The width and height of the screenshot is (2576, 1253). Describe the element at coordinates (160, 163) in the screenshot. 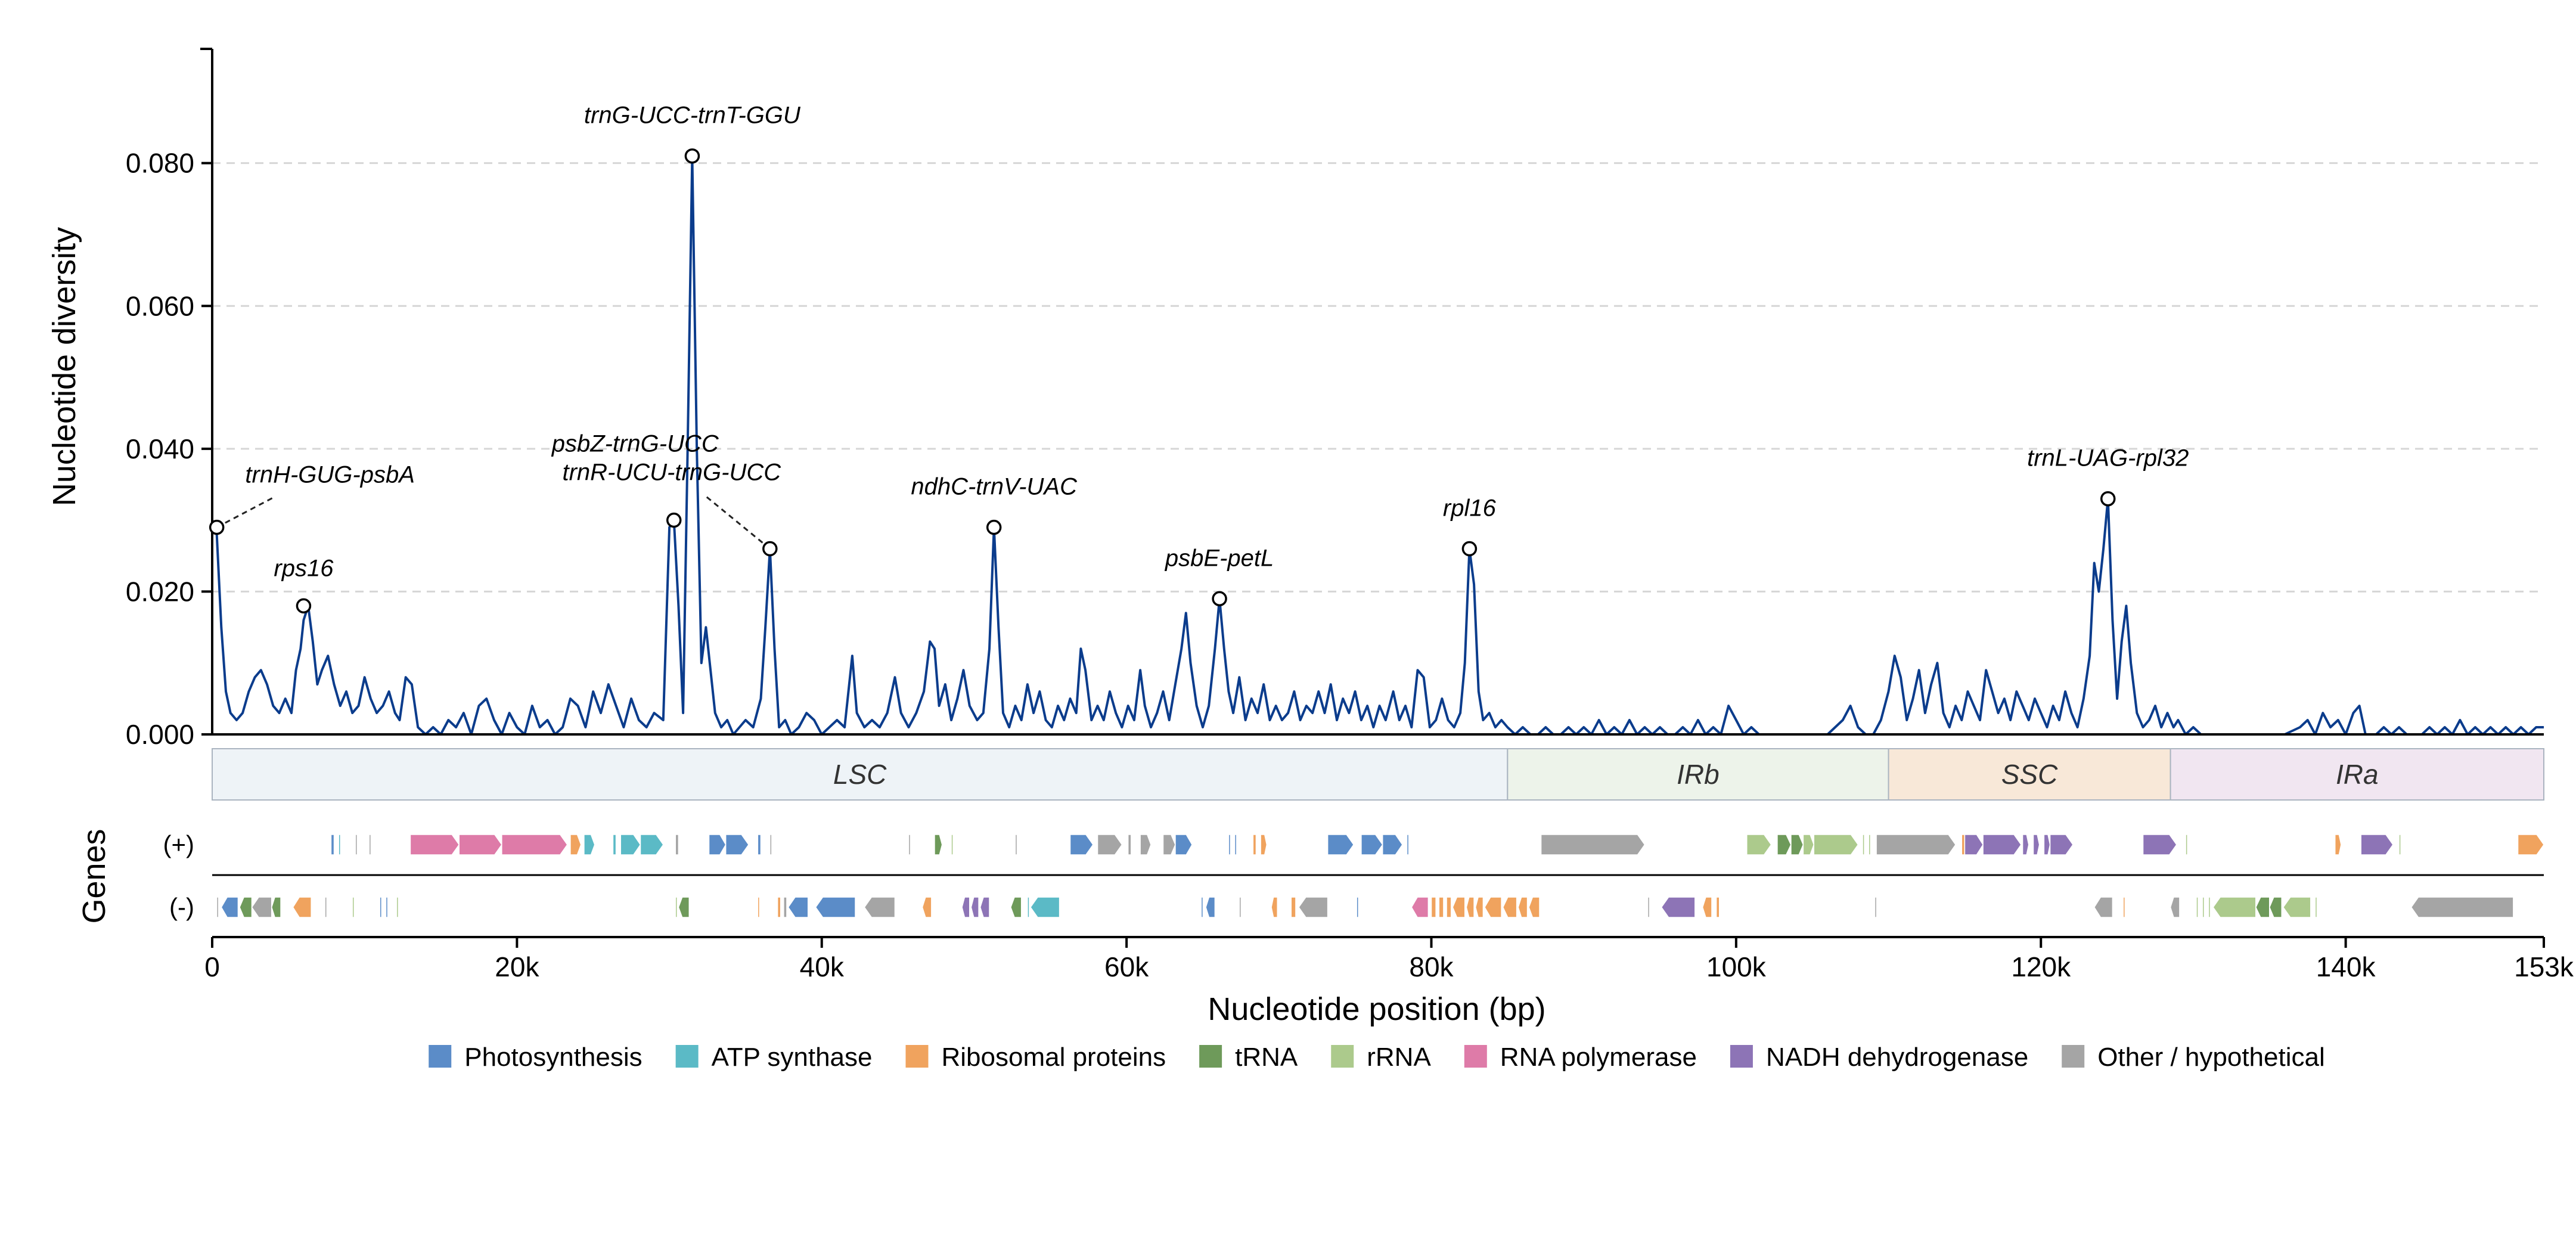

I see `y-tick-label: 0.080` at that location.